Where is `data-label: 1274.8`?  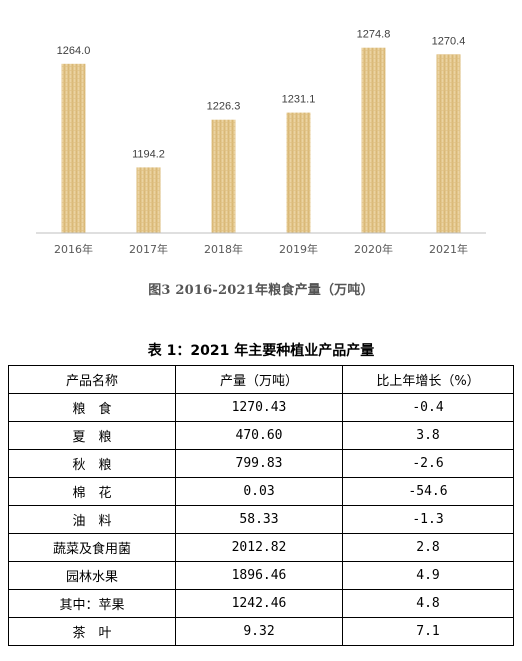 data-label: 1274.8 is located at coordinates (374, 35).